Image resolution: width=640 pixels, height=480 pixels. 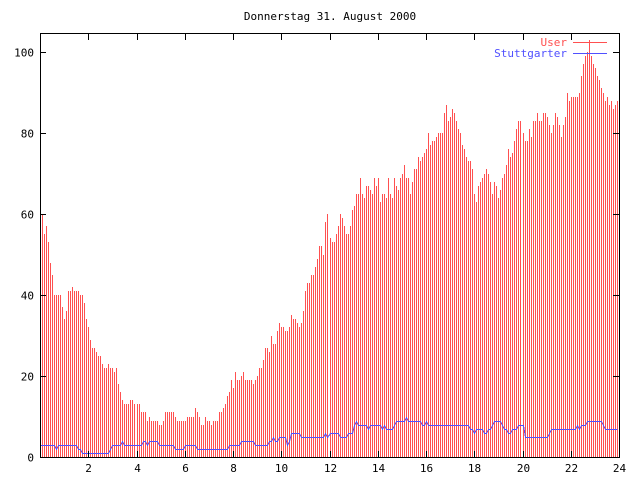 I want to click on x-tick-label: 2, so click(x=88, y=468).